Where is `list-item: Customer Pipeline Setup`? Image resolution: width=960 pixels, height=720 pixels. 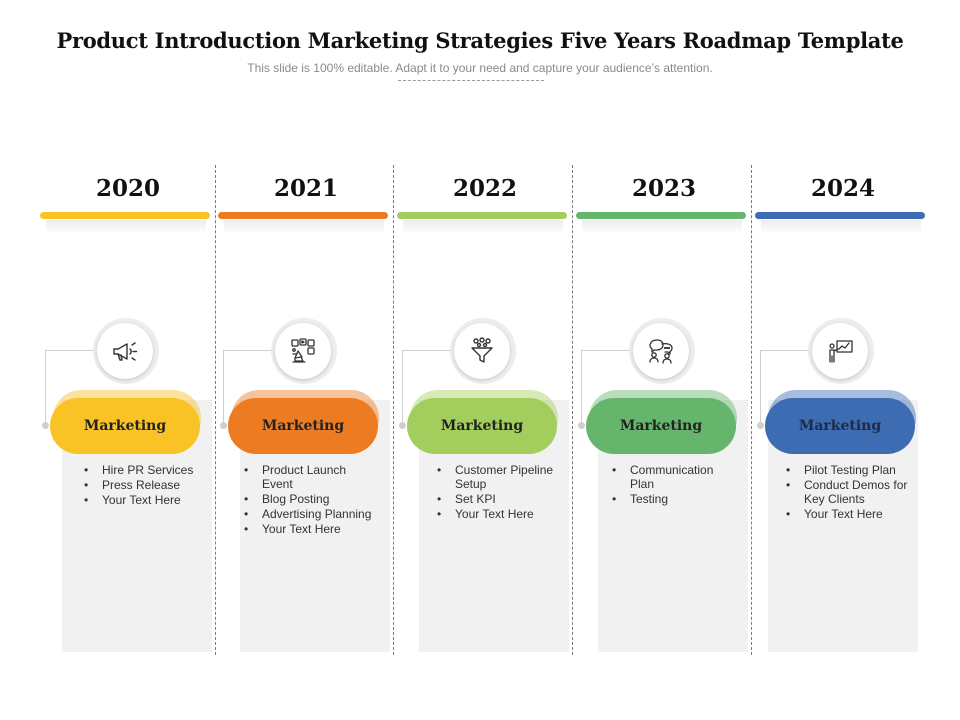
list-item: Customer Pipeline Setup is located at coordinates (503, 477).